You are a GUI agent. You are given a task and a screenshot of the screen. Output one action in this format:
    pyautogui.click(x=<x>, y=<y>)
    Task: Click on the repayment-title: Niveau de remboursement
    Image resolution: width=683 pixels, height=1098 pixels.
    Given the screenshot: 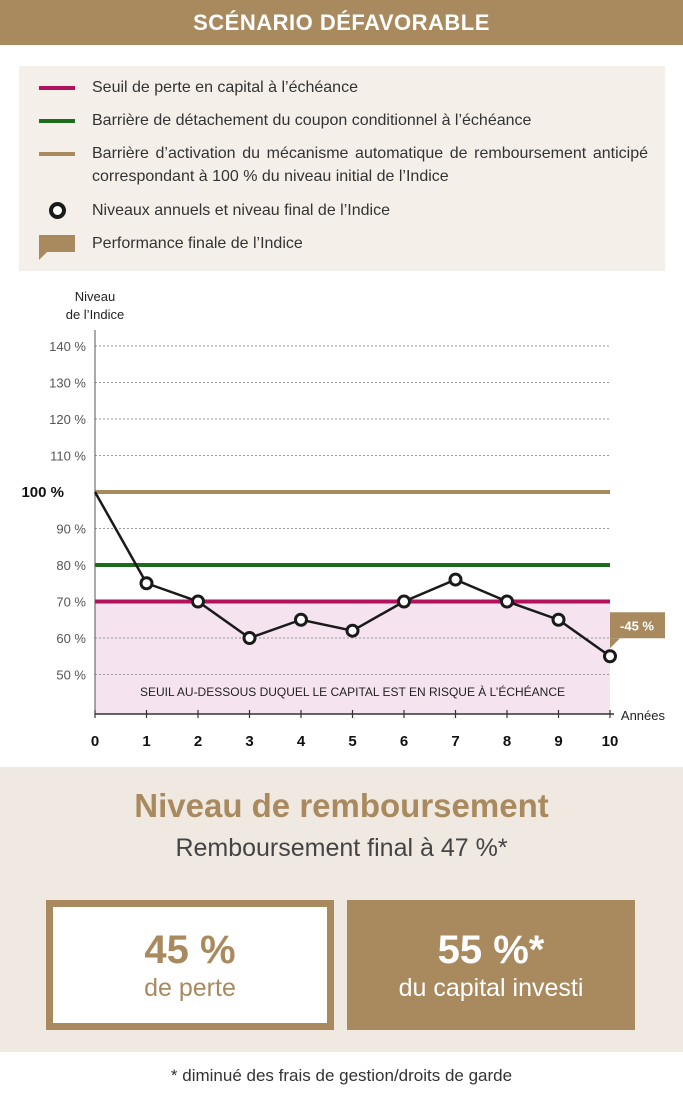 What is the action you would take?
    pyautogui.click(x=341, y=805)
    